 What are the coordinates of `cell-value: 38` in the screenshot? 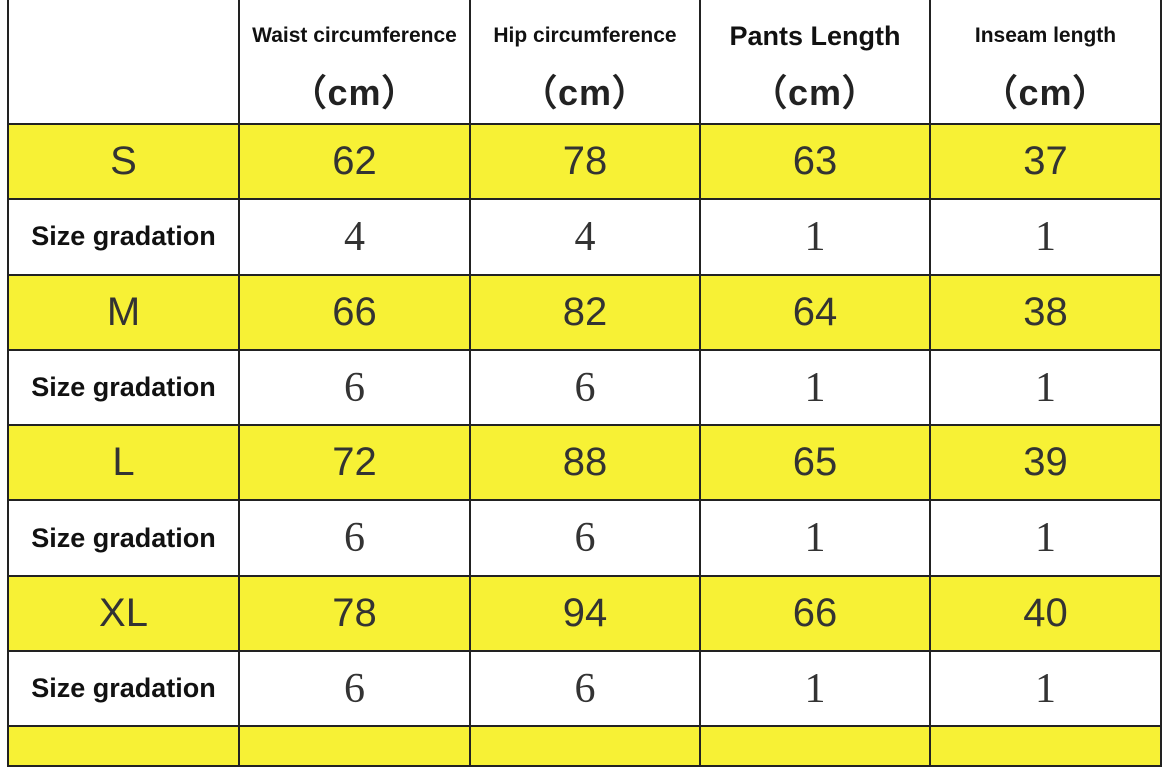 It's located at (1045, 311).